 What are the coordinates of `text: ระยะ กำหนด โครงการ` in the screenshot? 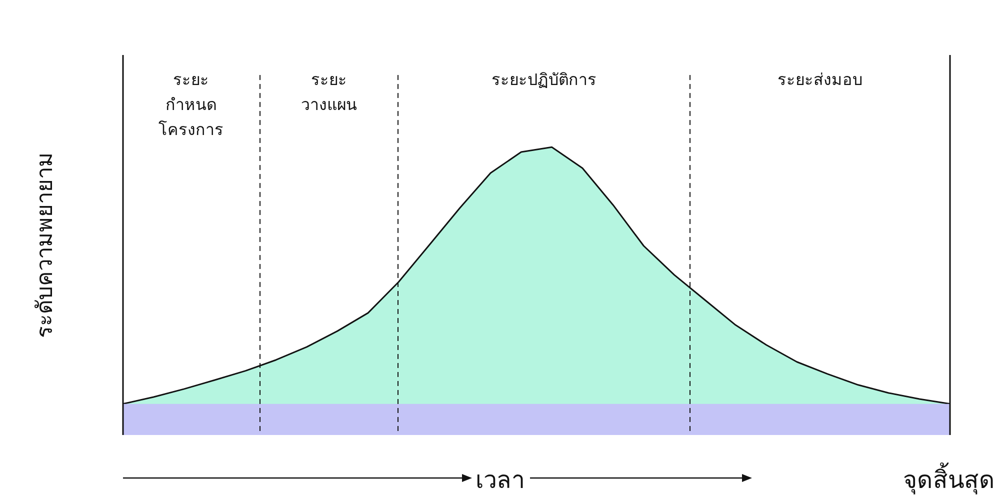 It's located at (191, 104).